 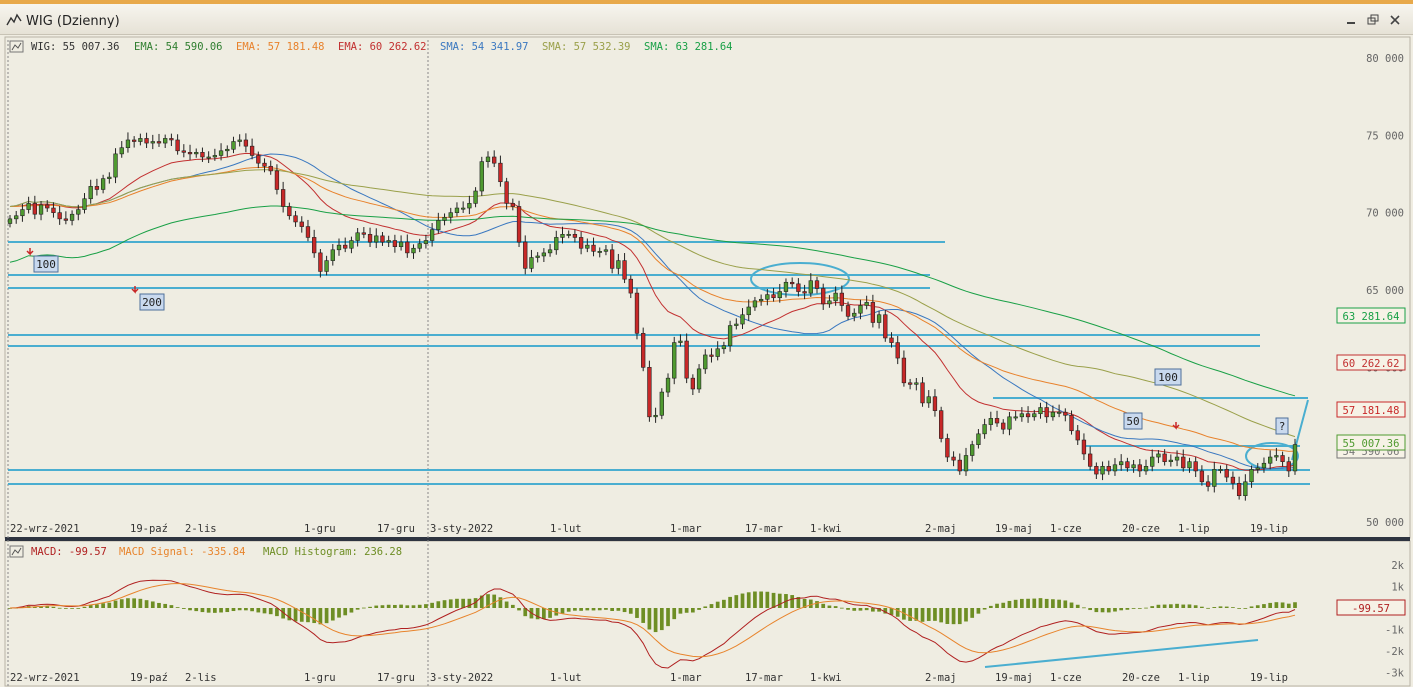 I want to click on tag-wig: 55 007.36, so click(x=1371, y=444).